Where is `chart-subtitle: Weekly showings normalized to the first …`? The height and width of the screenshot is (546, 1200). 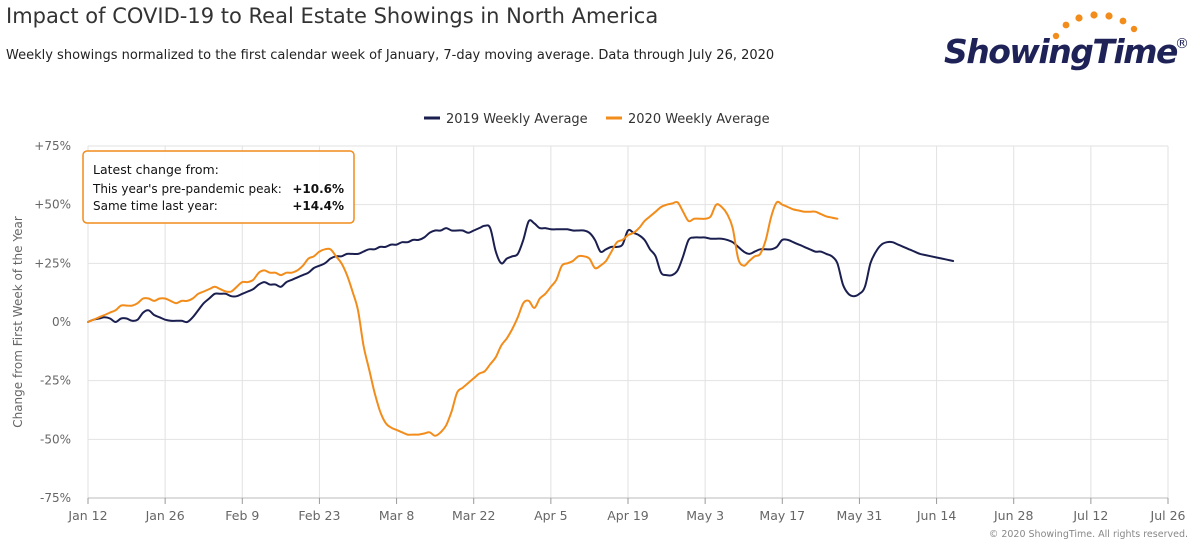
chart-subtitle: Weekly showings normalized to the first … is located at coordinates (390, 55).